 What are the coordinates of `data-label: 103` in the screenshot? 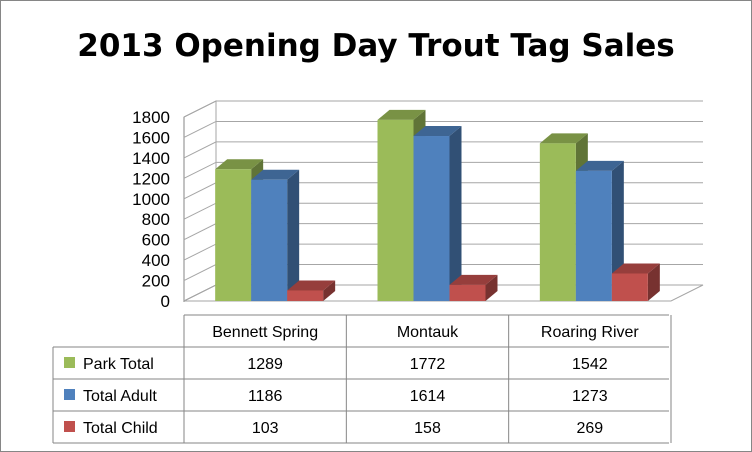 It's located at (265, 428).